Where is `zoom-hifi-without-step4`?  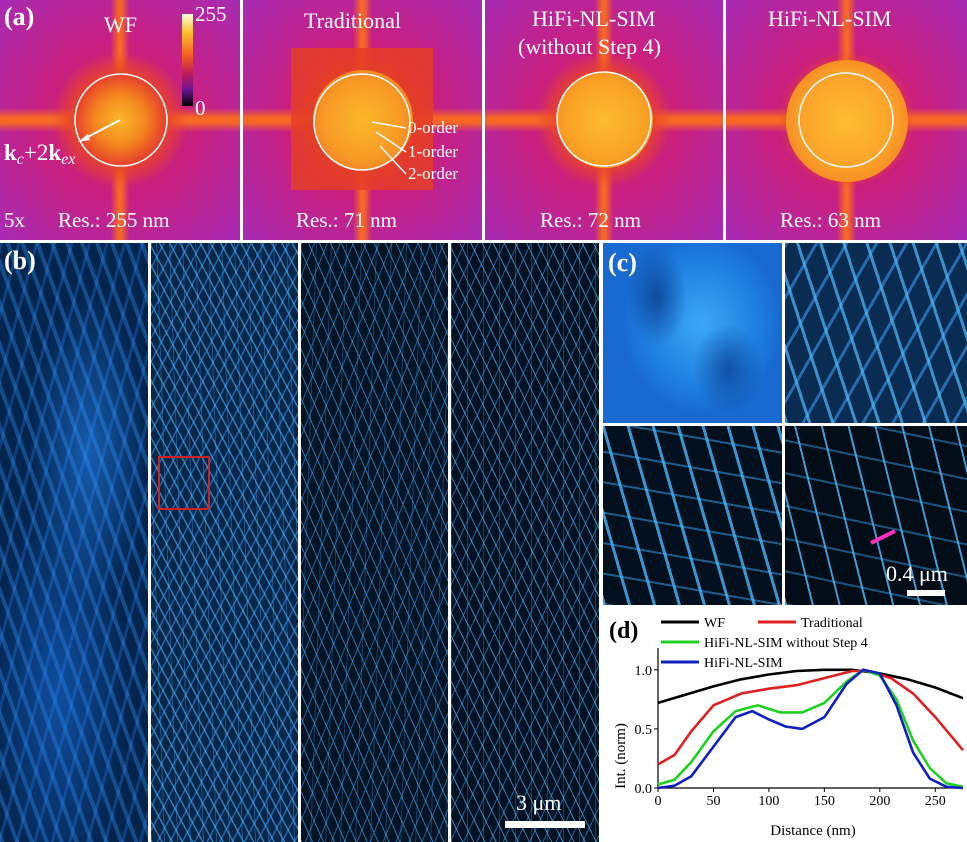 zoom-hifi-without-step4 is located at coordinates (692, 515).